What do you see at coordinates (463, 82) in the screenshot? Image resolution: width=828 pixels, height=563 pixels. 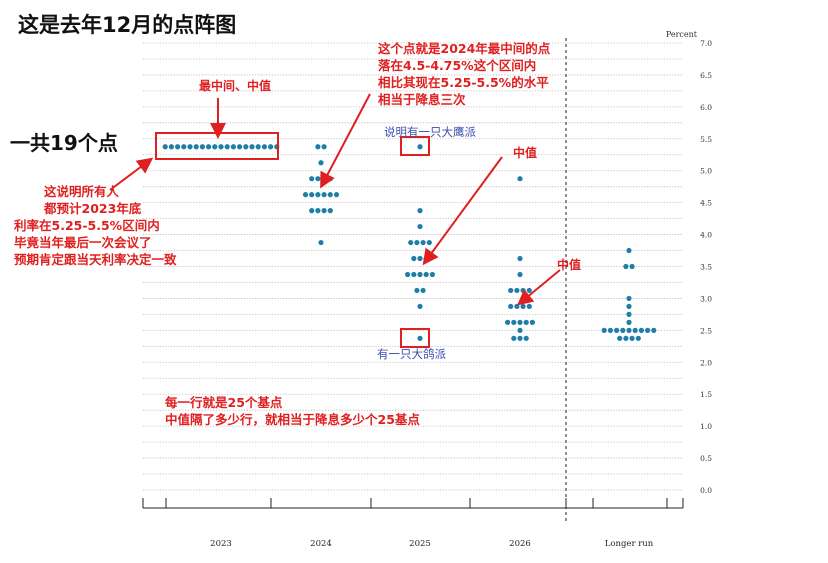 I see `dot-2024-line-3: 相比其现在5.25-5.5%的水平` at bounding box center [463, 82].